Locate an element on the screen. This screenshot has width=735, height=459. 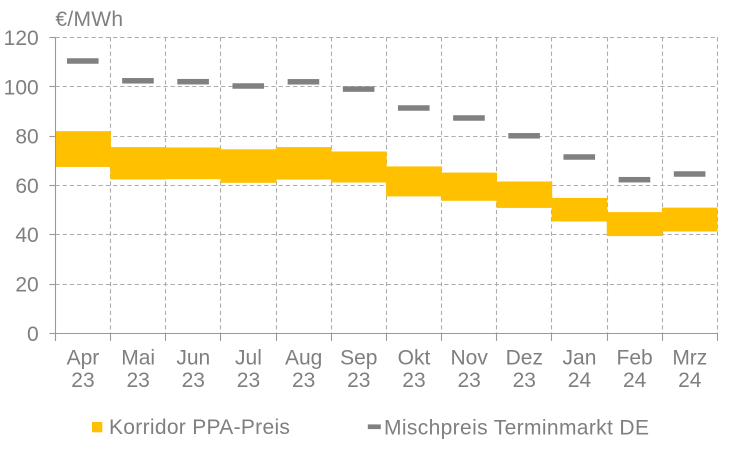
svg-text: Mrz is located at coordinates (689, 358).